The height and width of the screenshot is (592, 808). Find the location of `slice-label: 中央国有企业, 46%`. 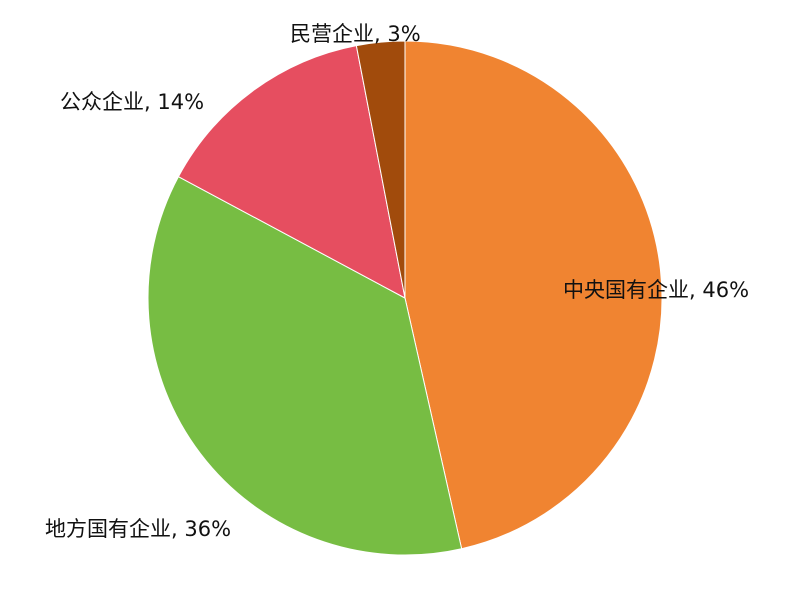

slice-label: 中央国有企业, 46% is located at coordinates (656, 290).